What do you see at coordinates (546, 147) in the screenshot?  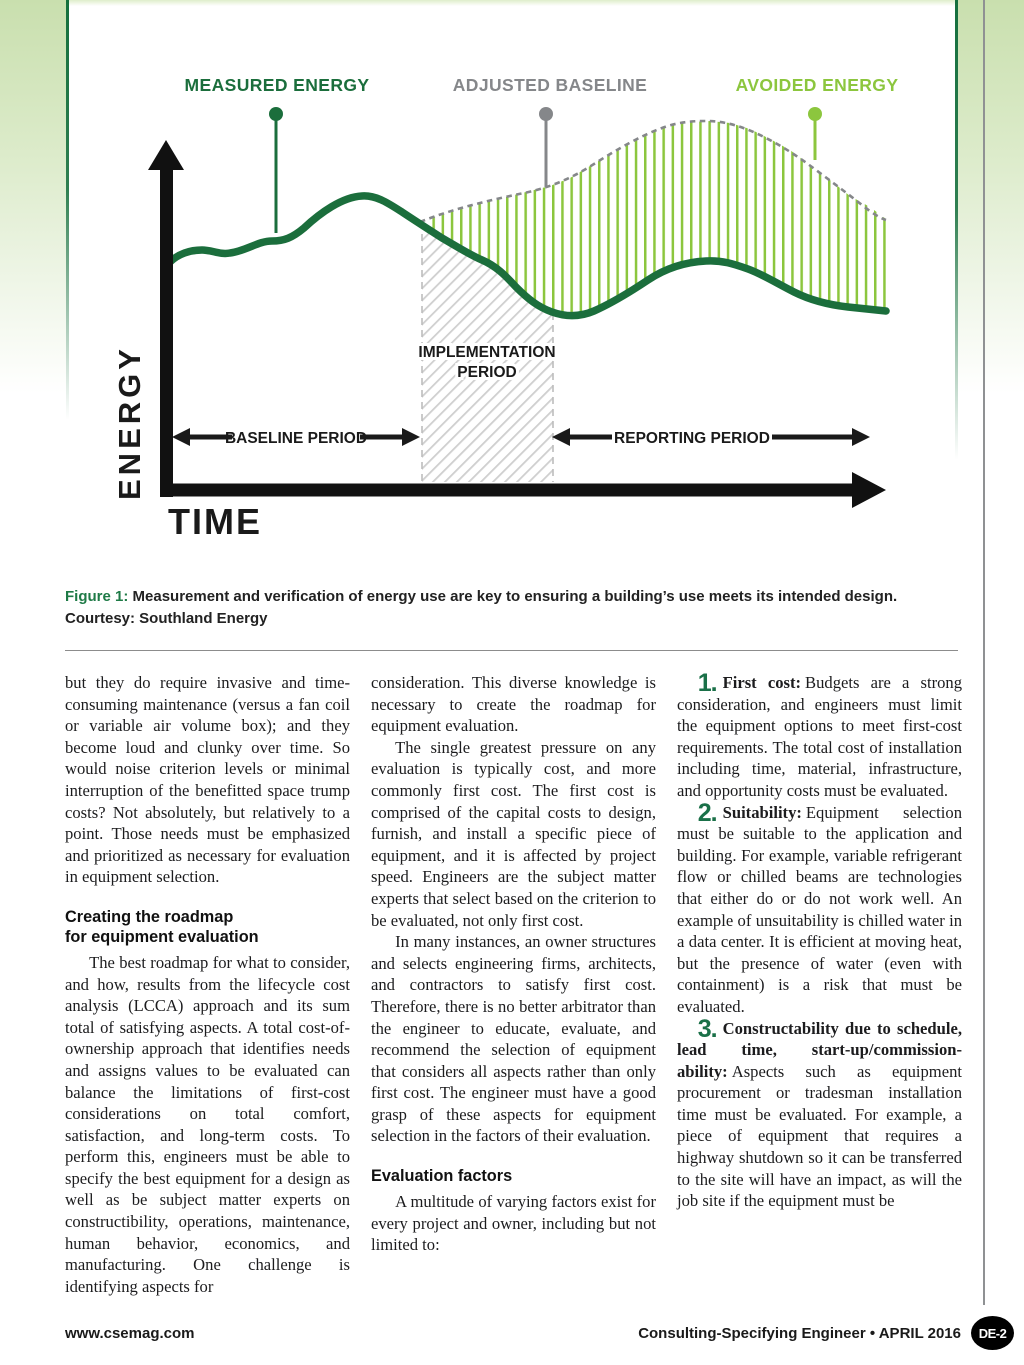 I see `adjusted-baseline-pin` at bounding box center [546, 147].